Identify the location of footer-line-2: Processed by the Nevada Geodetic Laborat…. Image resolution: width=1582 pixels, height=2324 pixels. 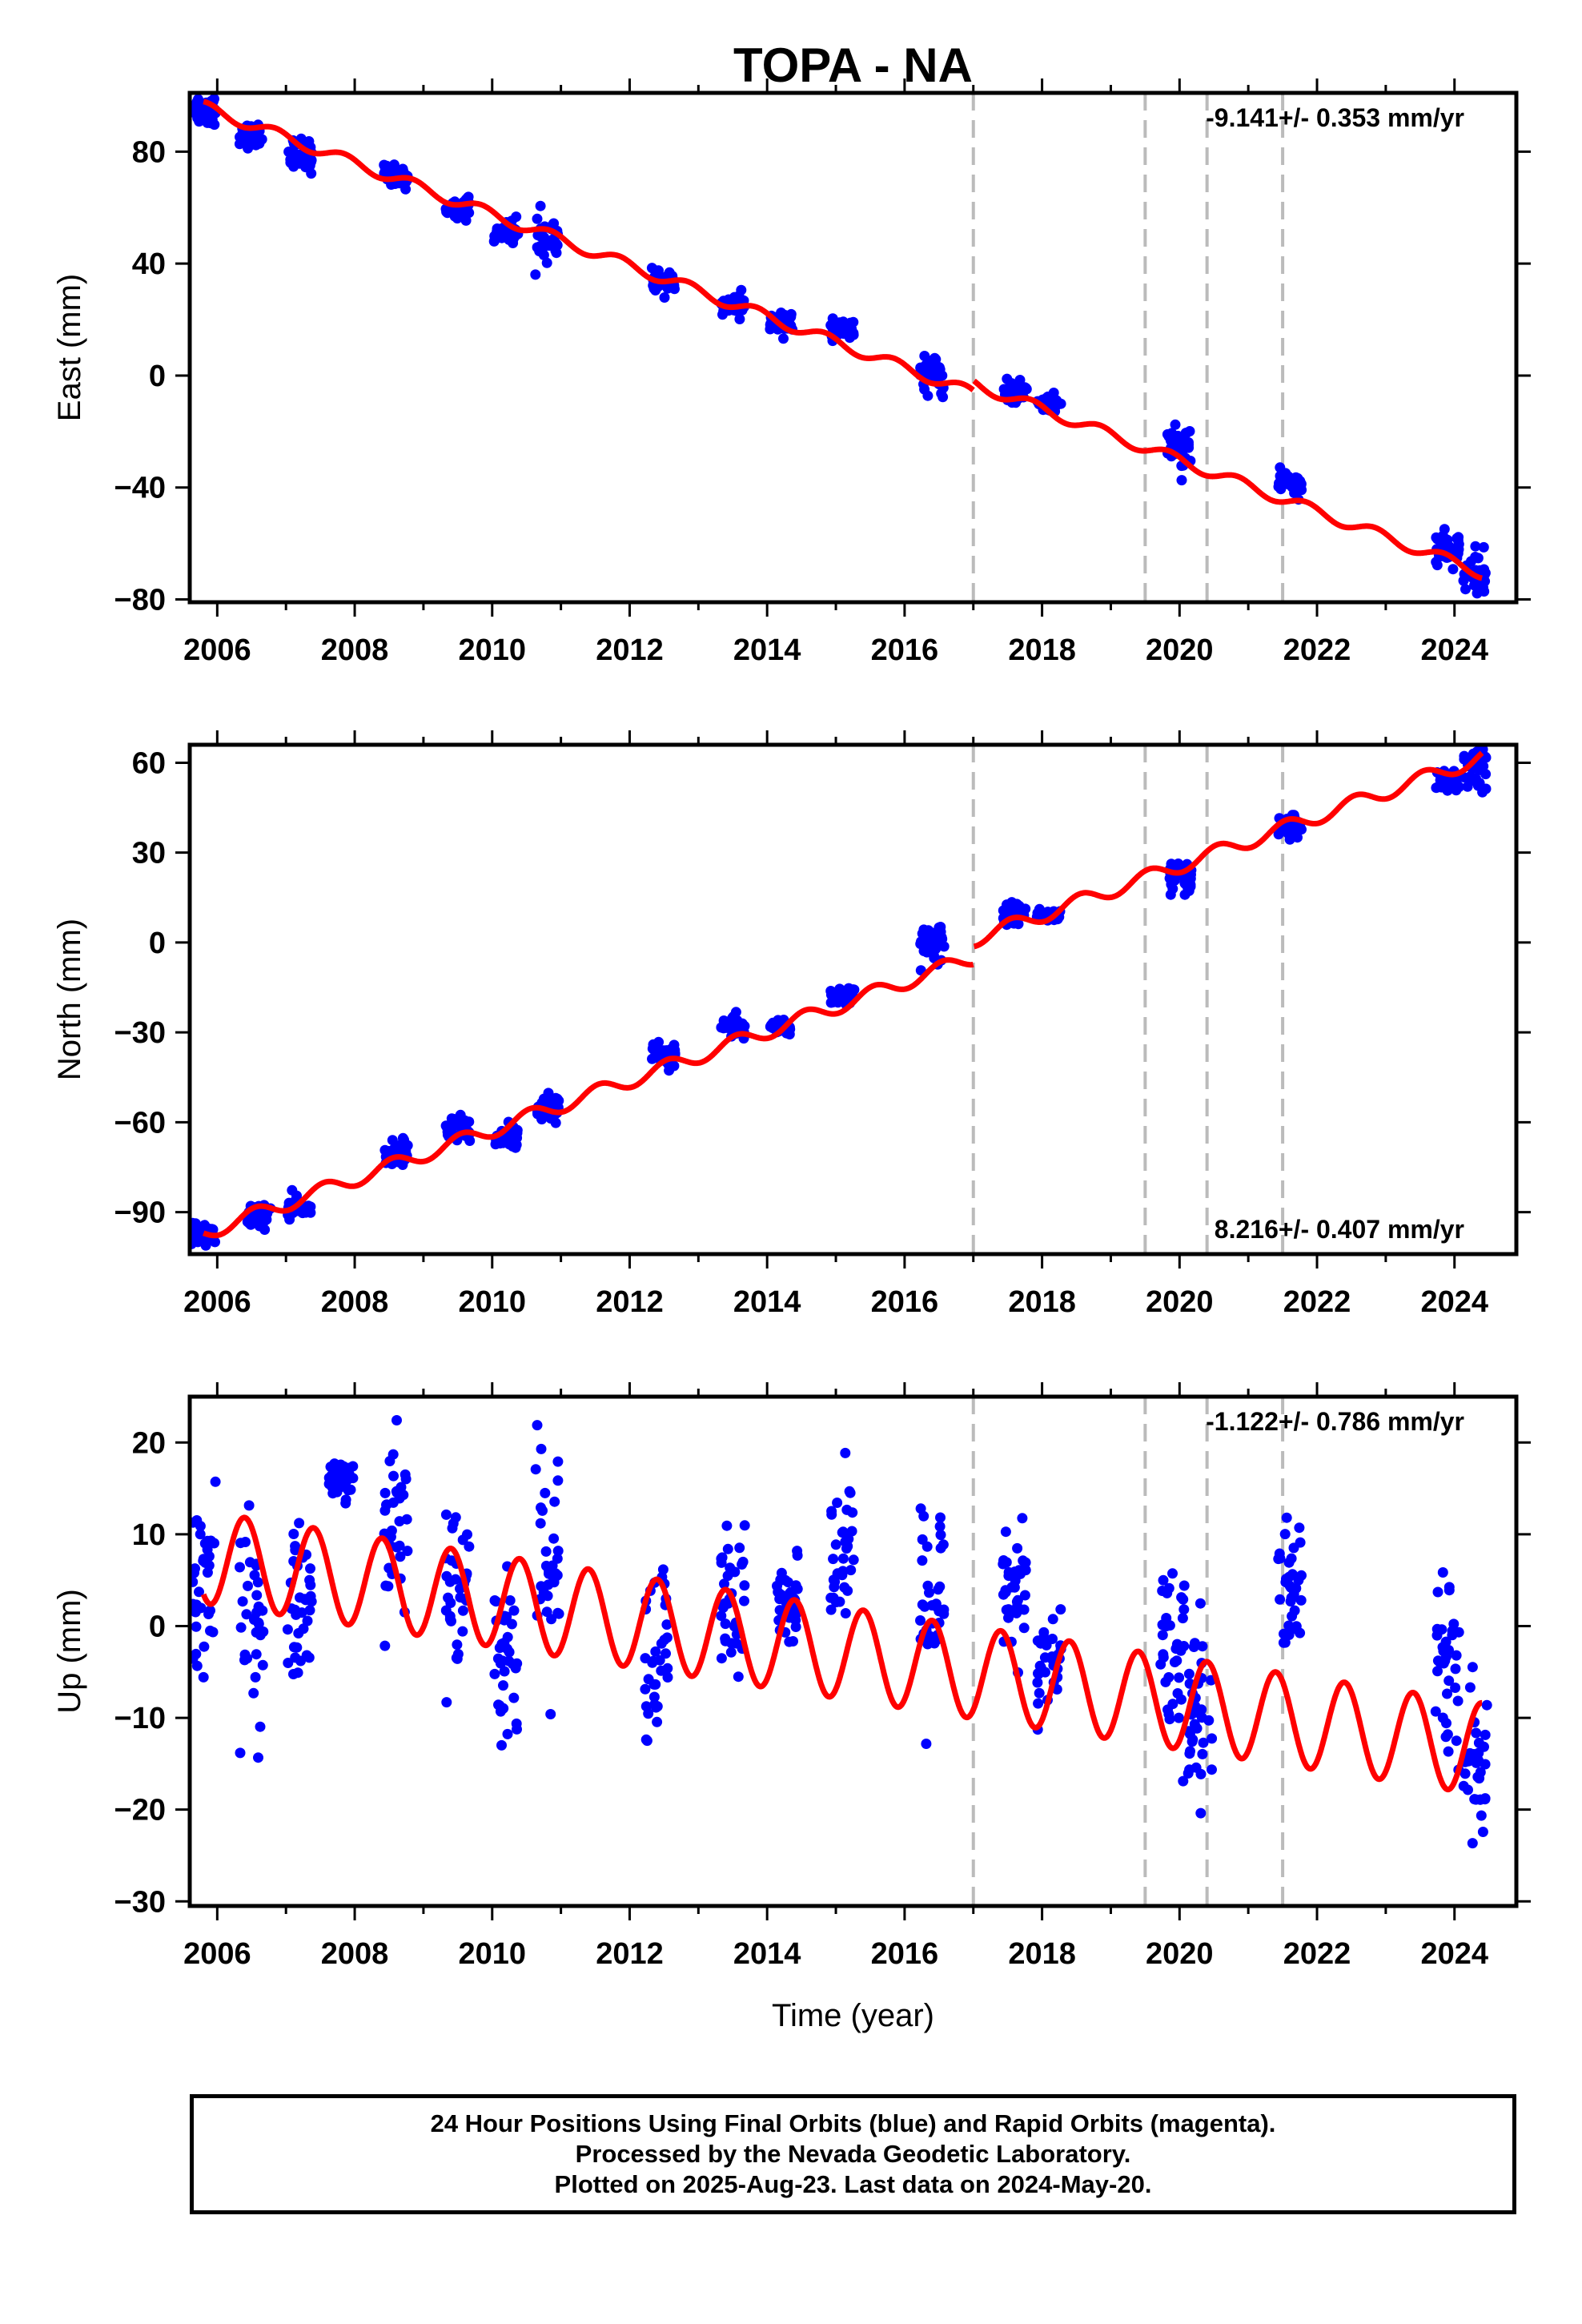
(853, 2154).